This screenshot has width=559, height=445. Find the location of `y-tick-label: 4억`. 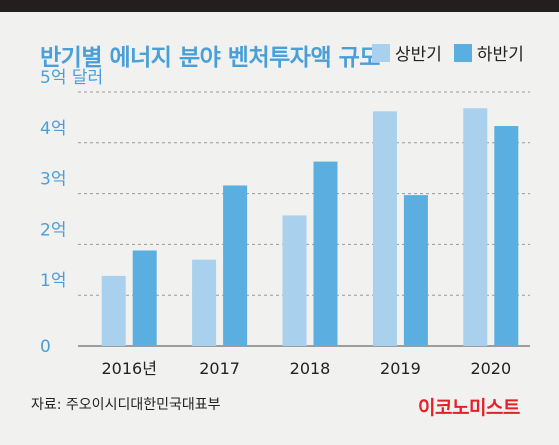

y-tick-label: 4억 is located at coordinates (53, 129).